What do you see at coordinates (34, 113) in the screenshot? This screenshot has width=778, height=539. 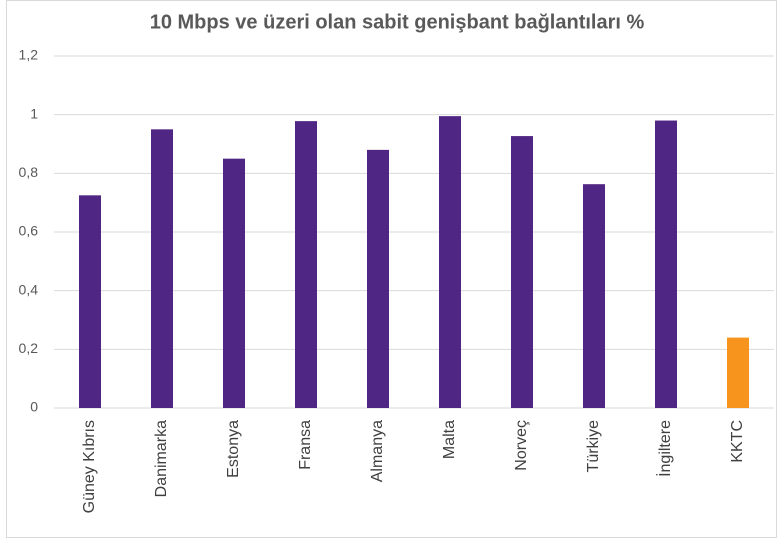 I see `y-tick-label: 1` at bounding box center [34, 113].